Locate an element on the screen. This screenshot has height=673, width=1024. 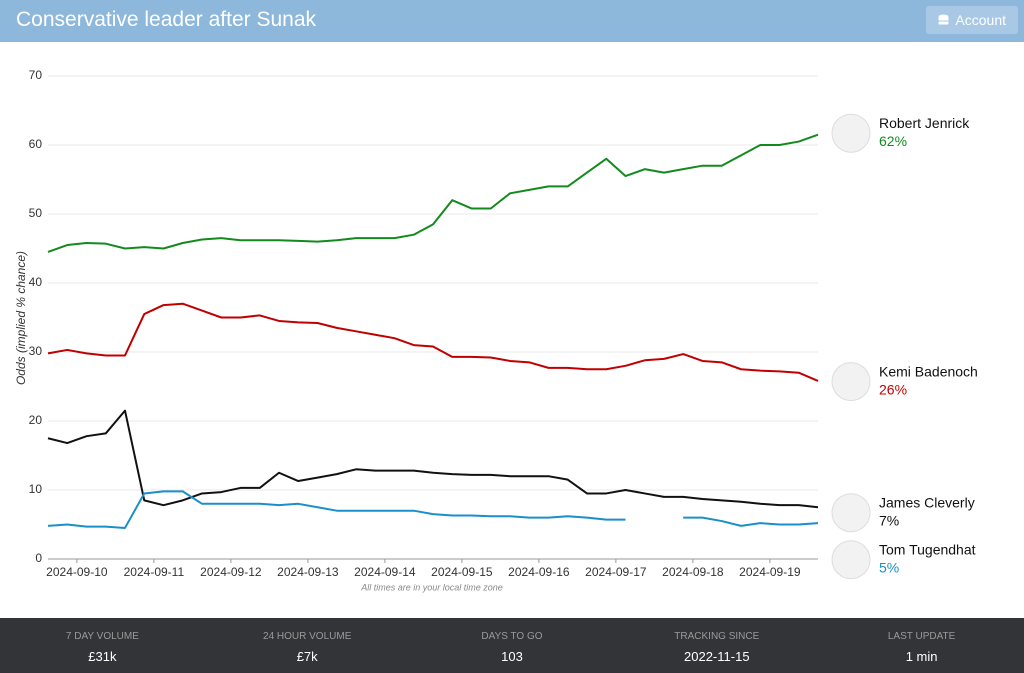
stat-value: £7k is located at coordinates (307, 656).